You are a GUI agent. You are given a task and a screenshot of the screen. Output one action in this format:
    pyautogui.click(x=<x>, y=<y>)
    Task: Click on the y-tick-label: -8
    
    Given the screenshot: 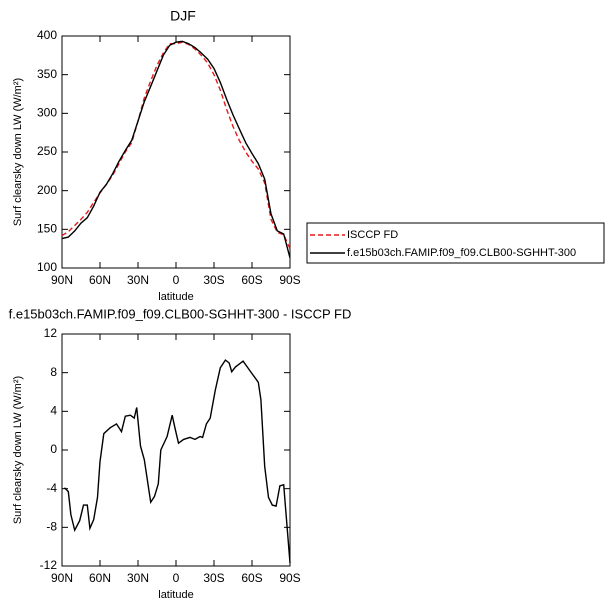 What is the action you would take?
    pyautogui.click(x=51, y=527)
    